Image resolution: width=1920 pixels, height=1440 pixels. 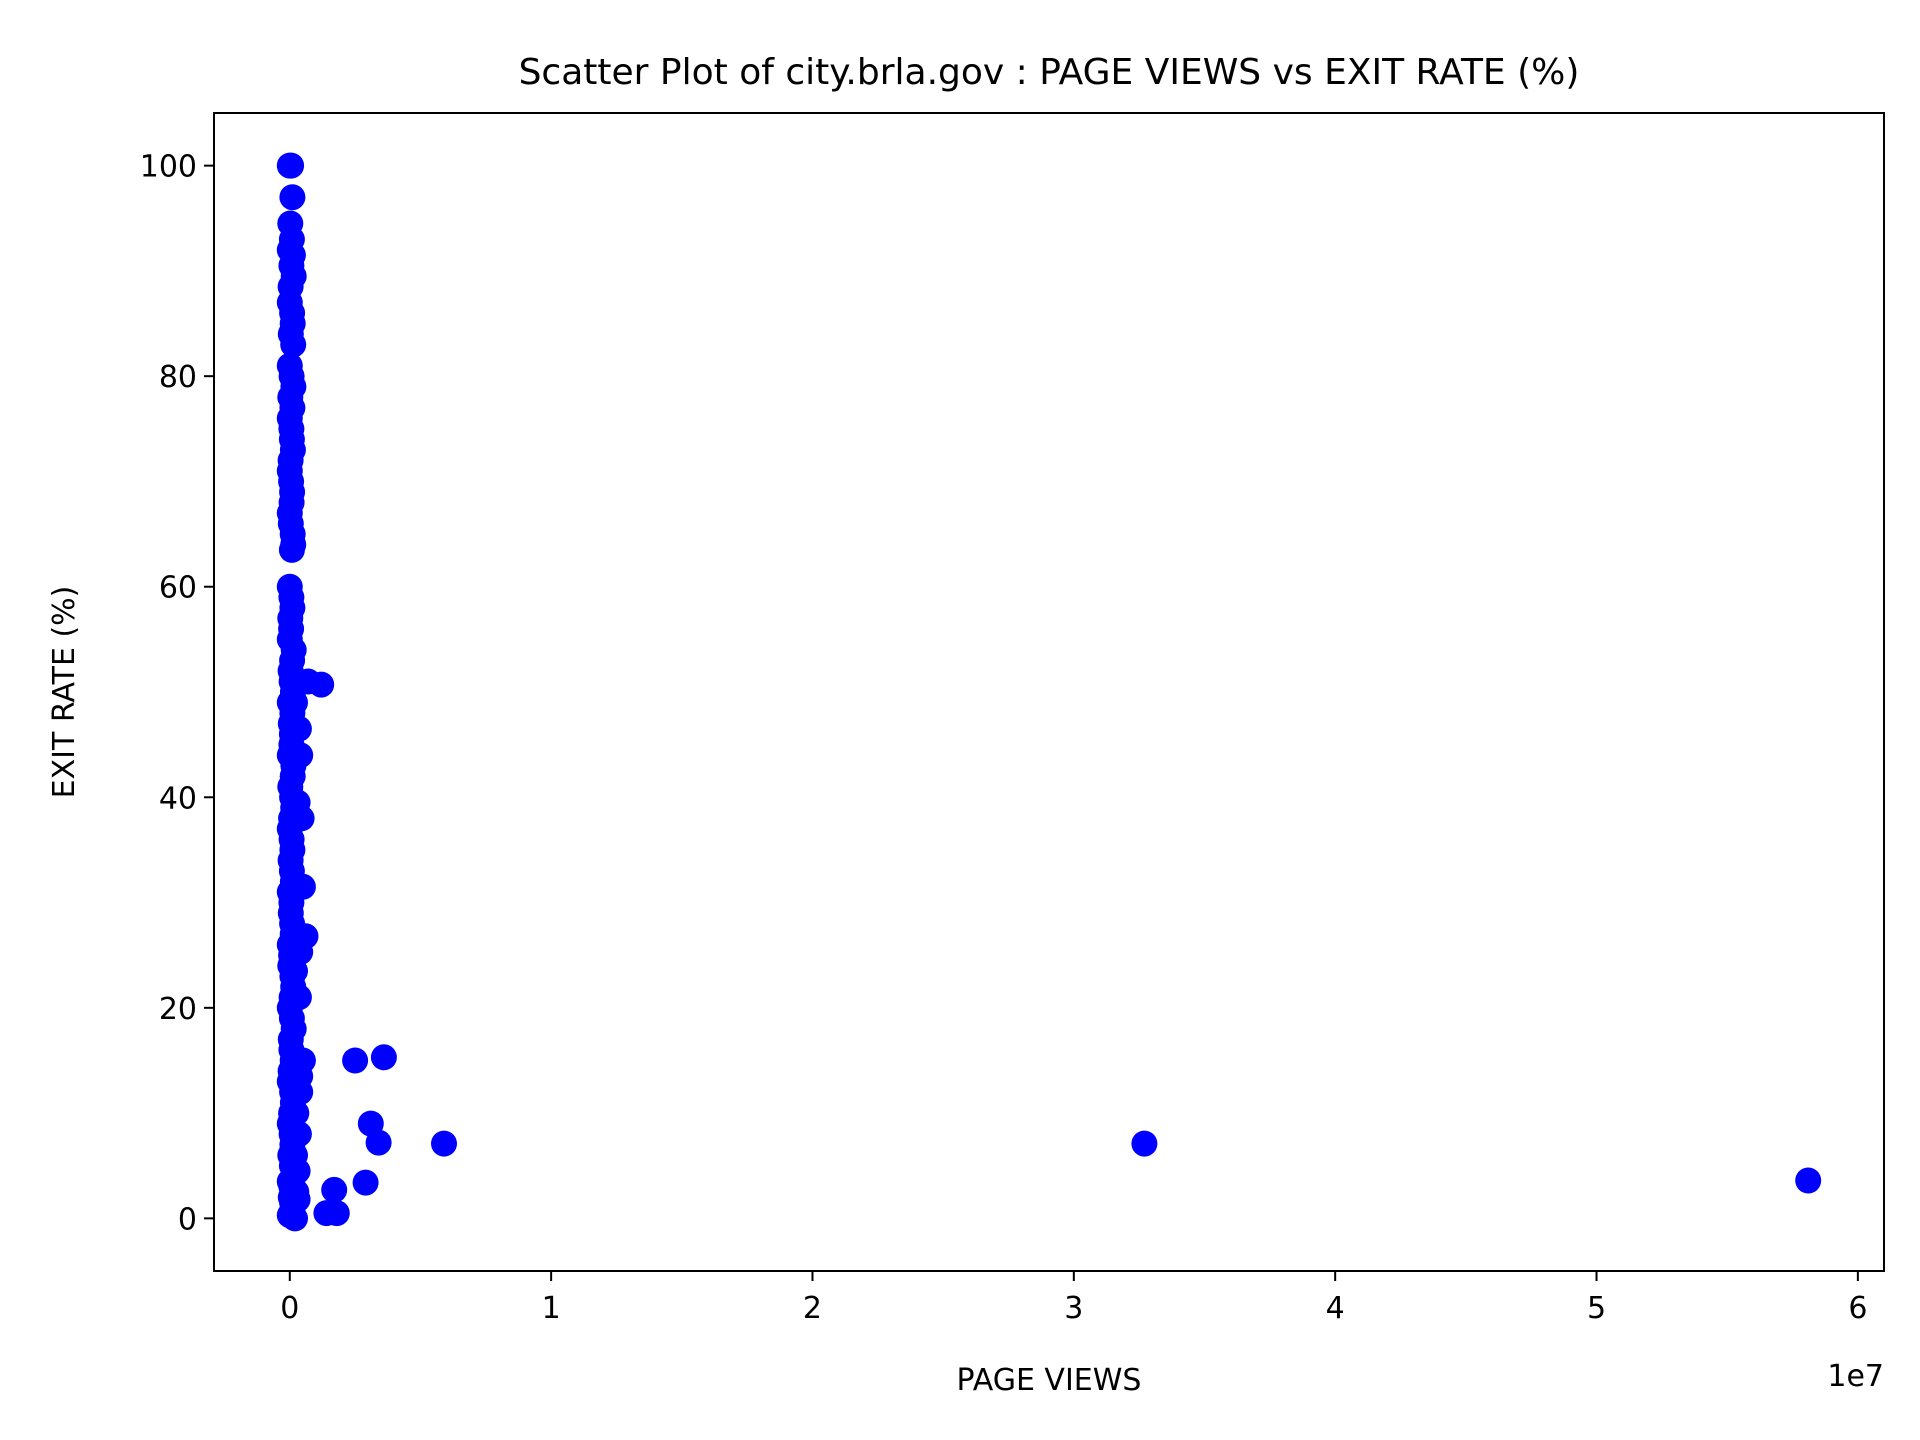 What do you see at coordinates (168, 167) in the screenshot?
I see `y-tick-label: 100` at bounding box center [168, 167].